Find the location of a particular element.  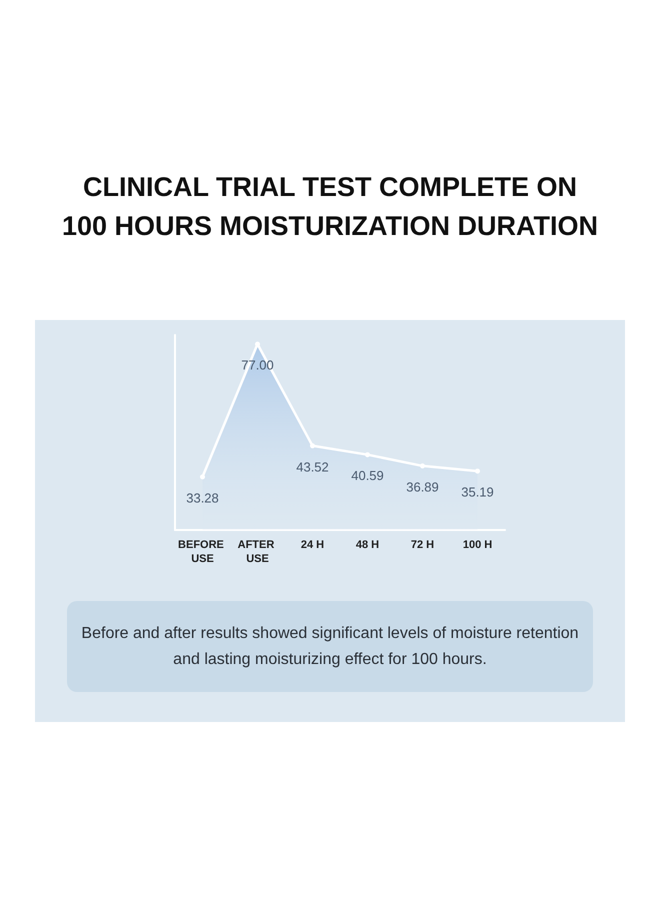

note-box: Before and after results showed significant levels of moisture retention and lasting moisturizing effect for 100 hours. is located at coordinates (330, 646).